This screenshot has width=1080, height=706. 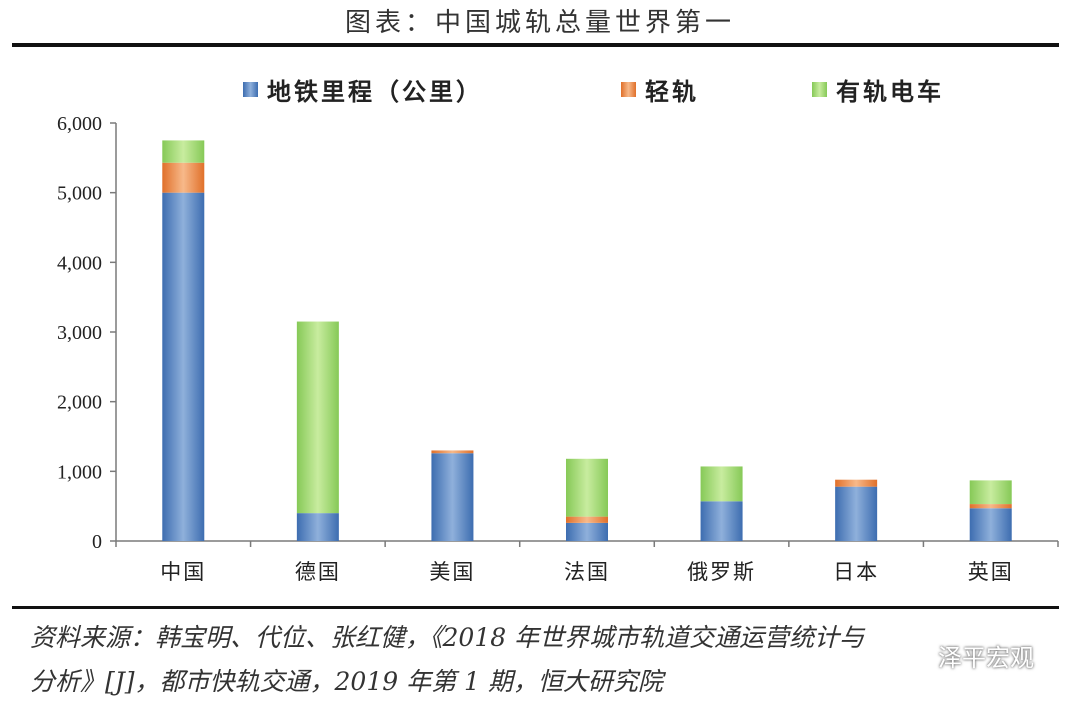 I want to click on y-tick-label: 0, so click(x=97, y=542).